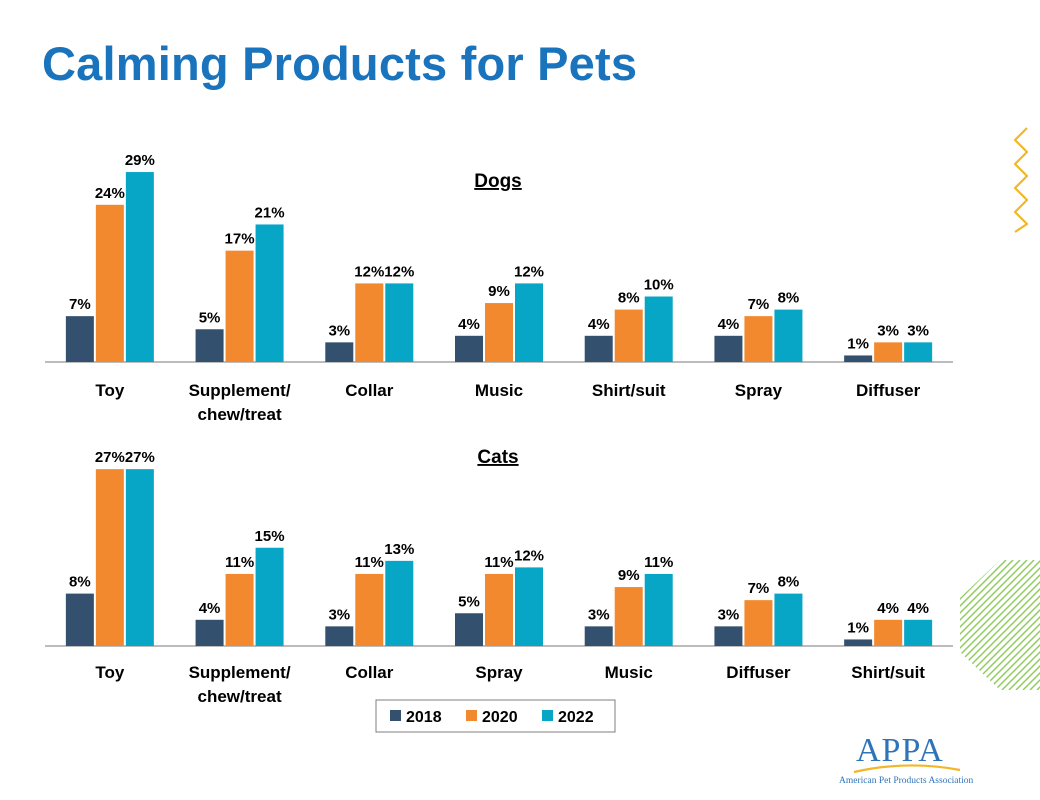 The width and height of the screenshot is (1040, 800). What do you see at coordinates (210, 608) in the screenshot?
I see `cats-data-label-2018-1: 4%` at bounding box center [210, 608].